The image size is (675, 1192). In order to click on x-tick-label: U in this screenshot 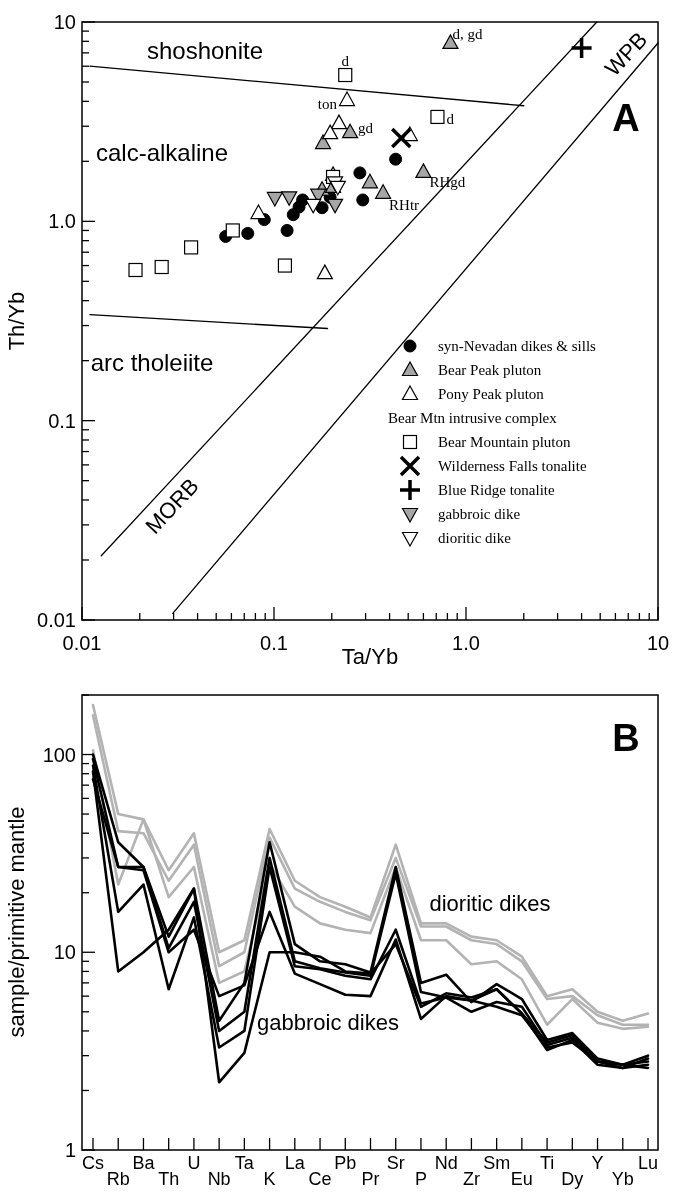, I will do `click(194, 1163)`.